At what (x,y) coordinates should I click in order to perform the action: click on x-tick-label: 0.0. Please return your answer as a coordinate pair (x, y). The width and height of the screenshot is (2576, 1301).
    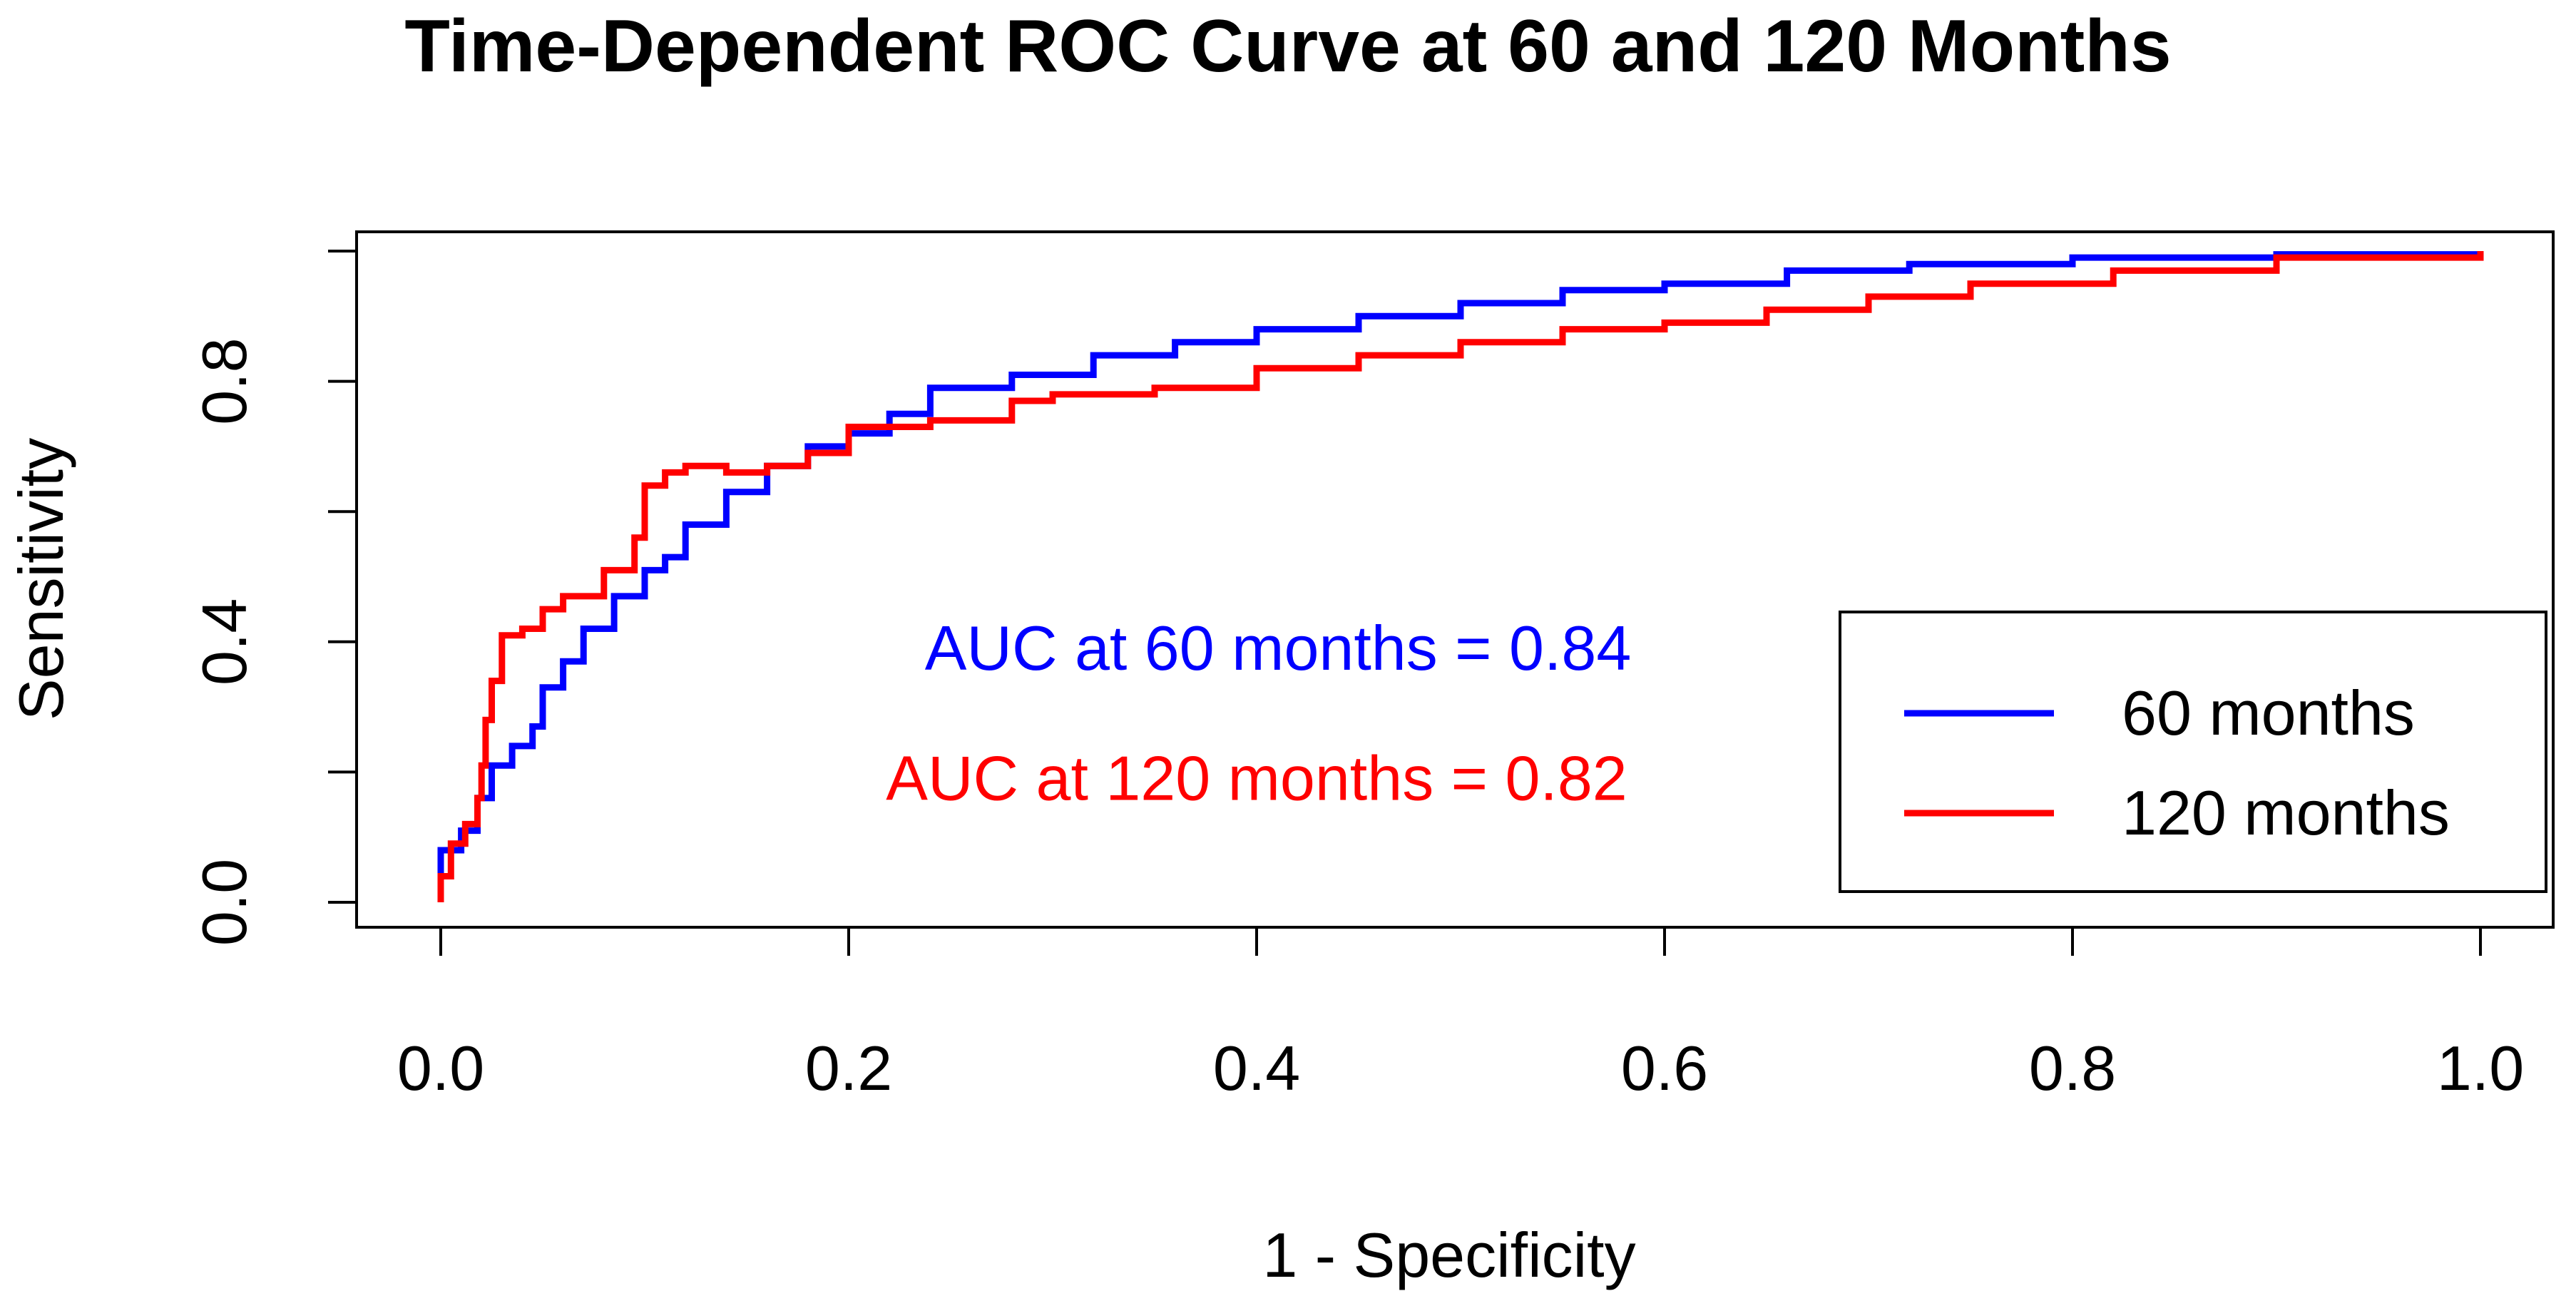
    Looking at the image, I should click on (440, 1068).